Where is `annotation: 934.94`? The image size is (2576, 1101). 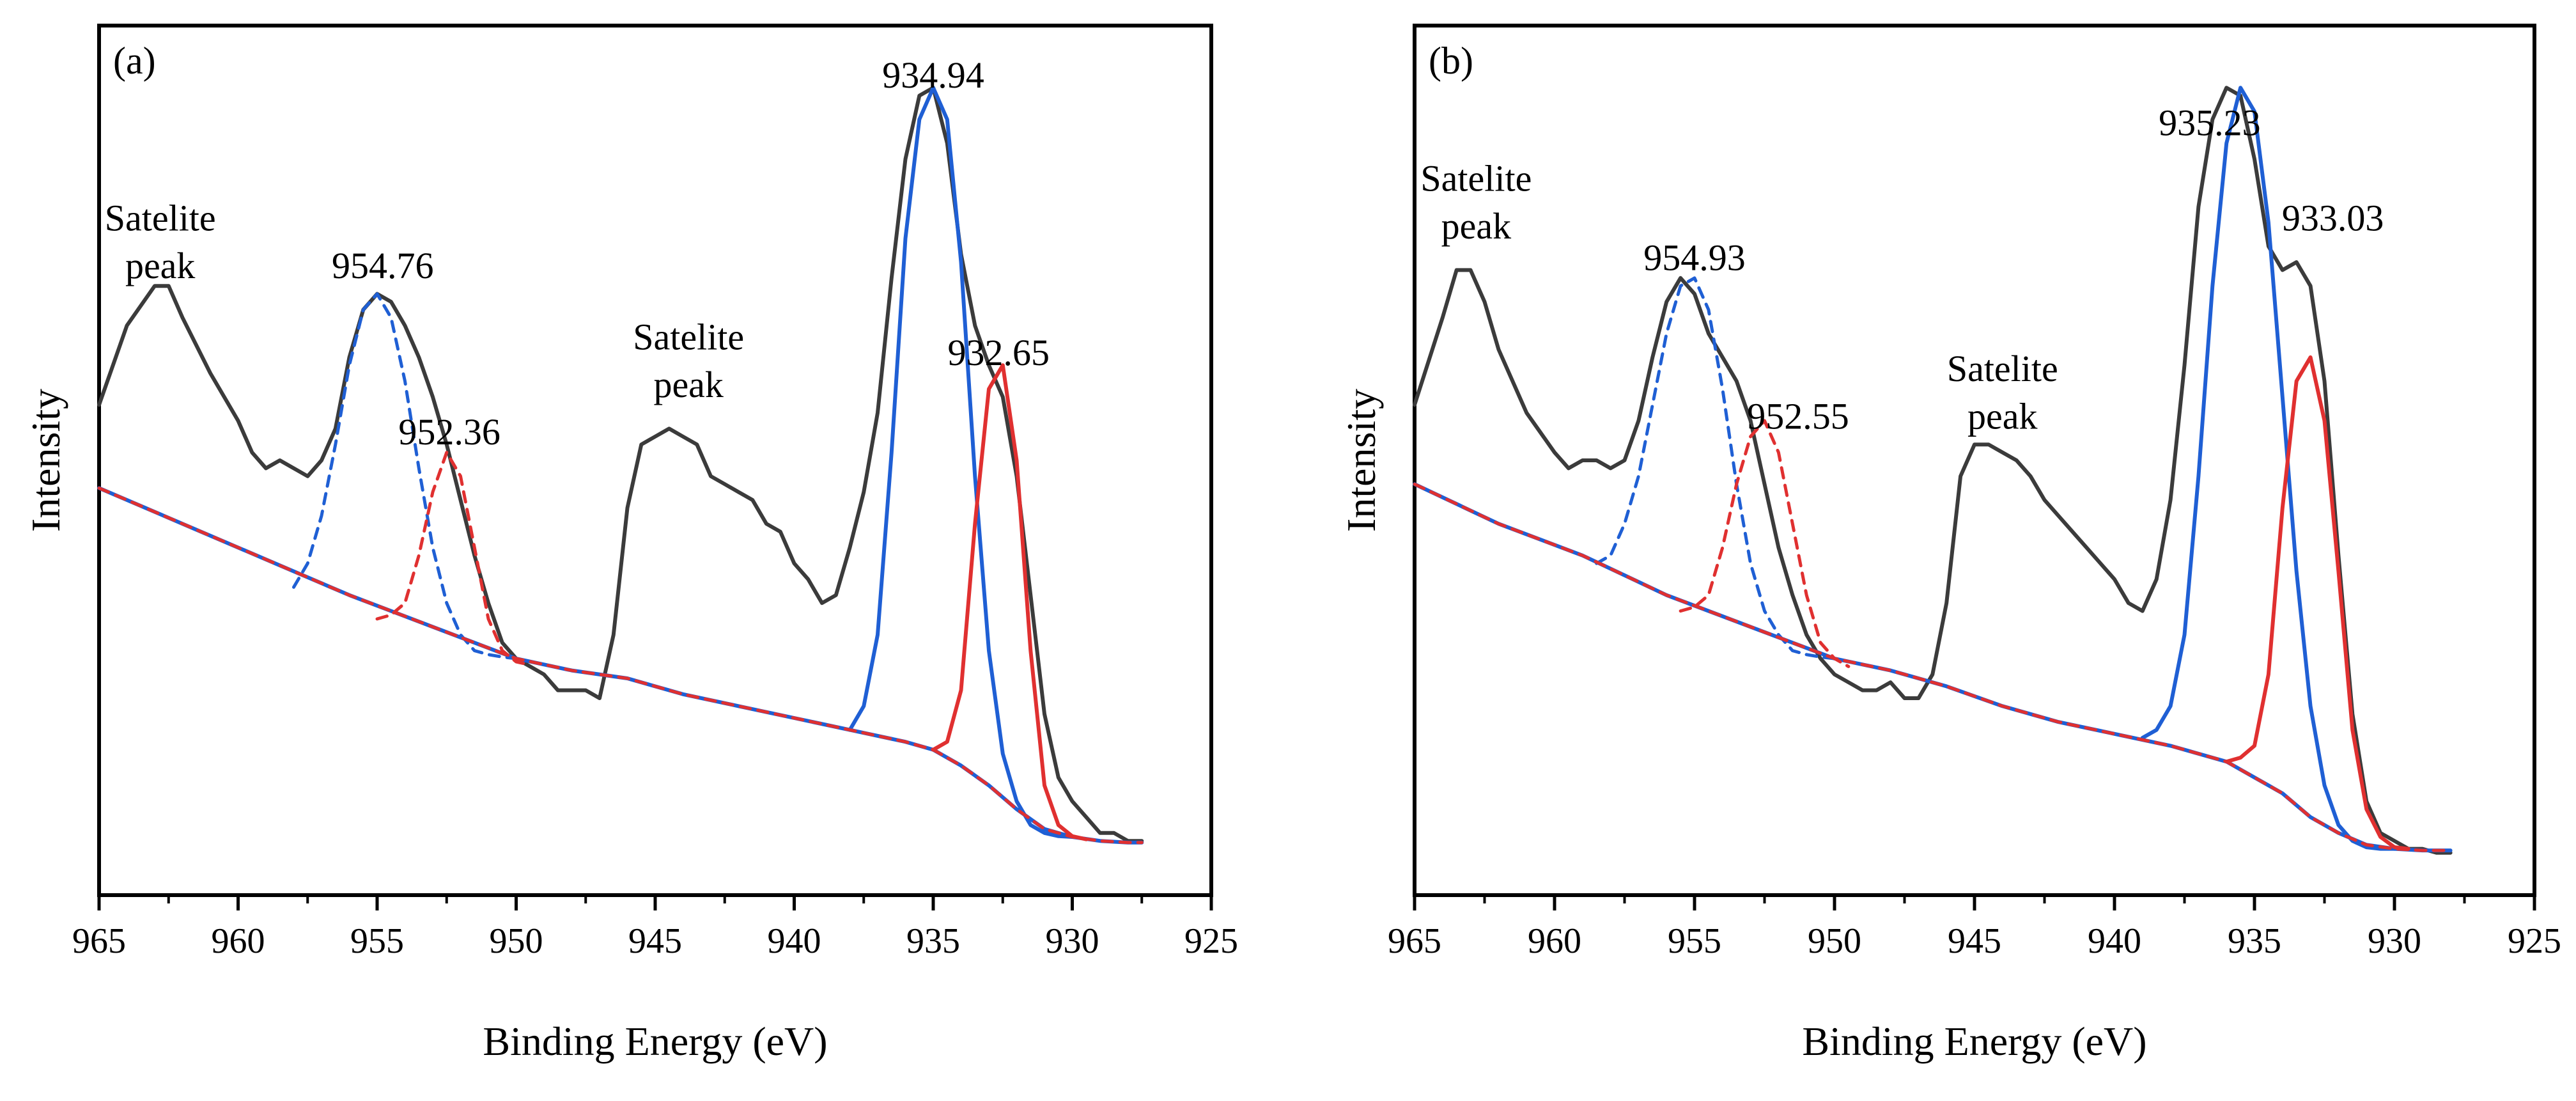
annotation: 934.94 is located at coordinates (933, 75).